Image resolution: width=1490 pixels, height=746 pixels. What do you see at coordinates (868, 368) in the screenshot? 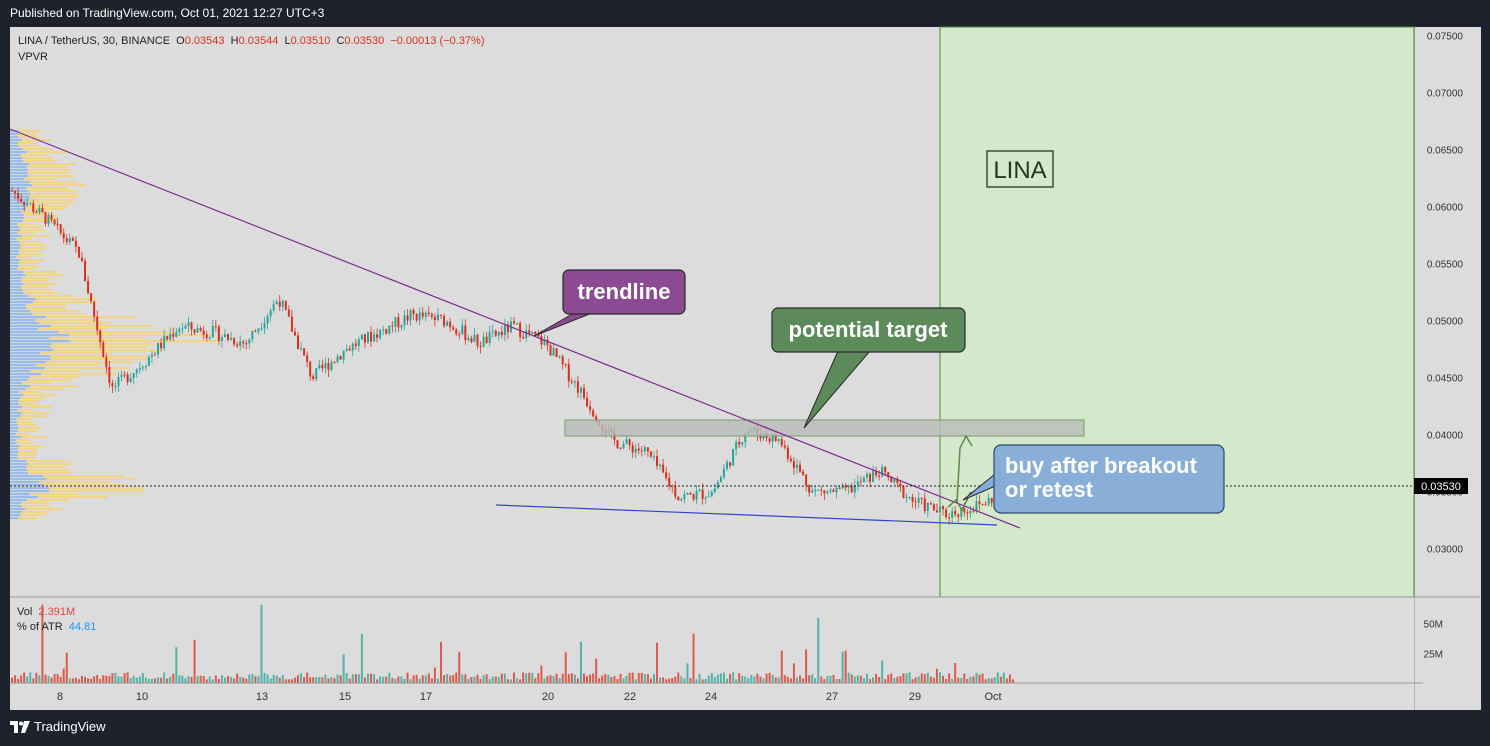
I see `target-callout: potential target` at bounding box center [868, 368].